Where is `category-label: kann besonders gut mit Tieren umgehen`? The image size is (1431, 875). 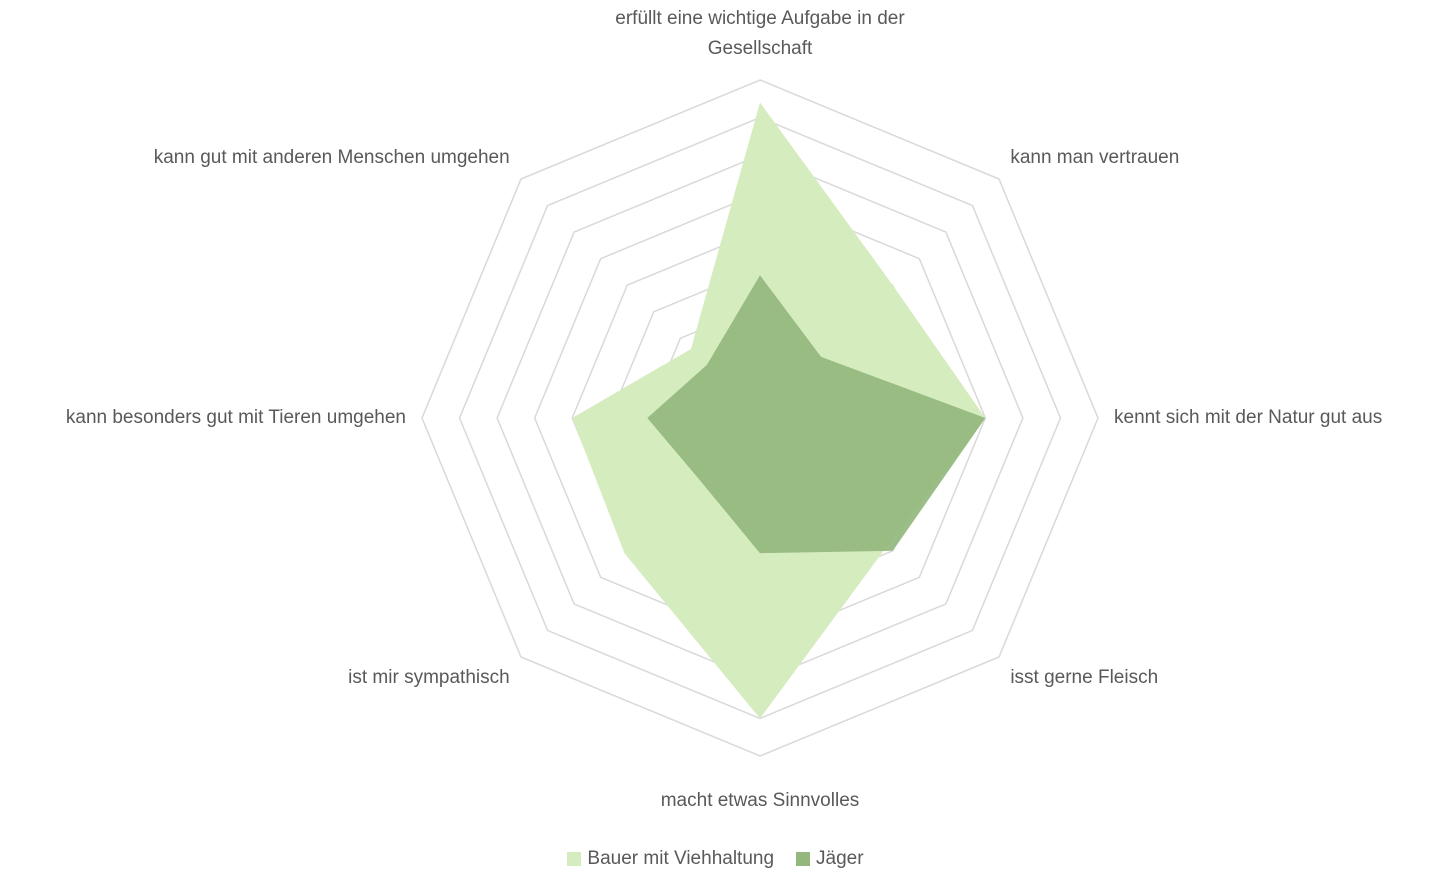
category-label: kann besonders gut mit Tieren umgehen is located at coordinates (235, 417).